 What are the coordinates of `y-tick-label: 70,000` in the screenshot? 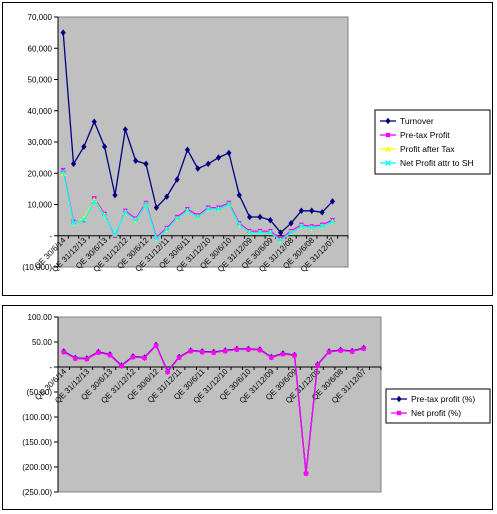 It's located at (40, 17).